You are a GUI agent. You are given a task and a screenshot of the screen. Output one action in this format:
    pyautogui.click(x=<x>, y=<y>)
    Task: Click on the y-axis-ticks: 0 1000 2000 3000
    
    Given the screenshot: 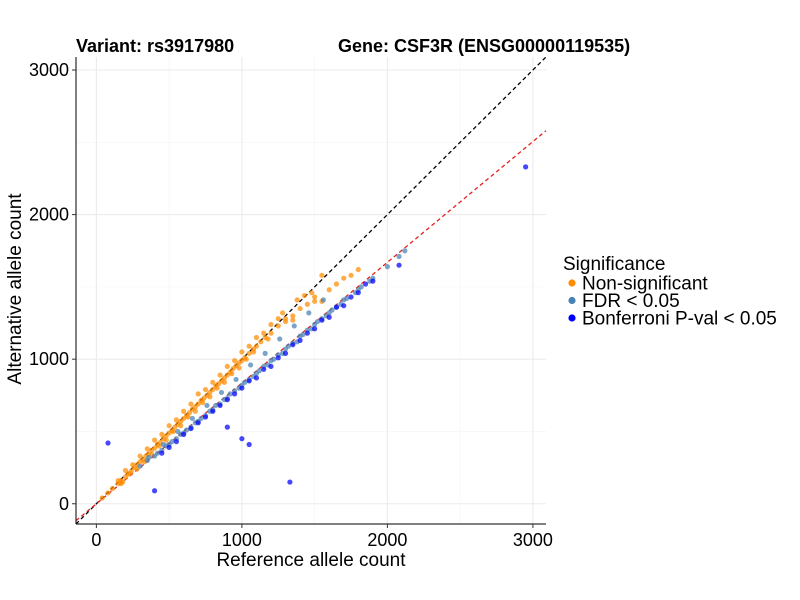 What is the action you would take?
    pyautogui.click(x=52, y=287)
    